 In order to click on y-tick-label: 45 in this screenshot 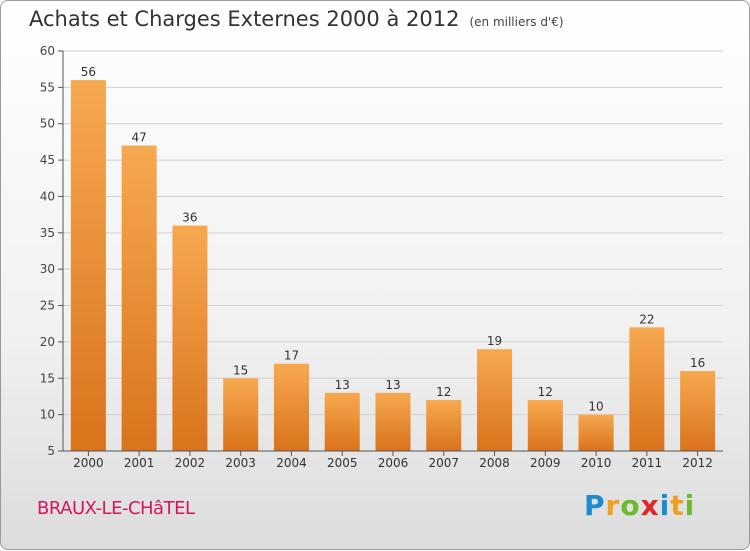, I will do `click(47, 160)`.